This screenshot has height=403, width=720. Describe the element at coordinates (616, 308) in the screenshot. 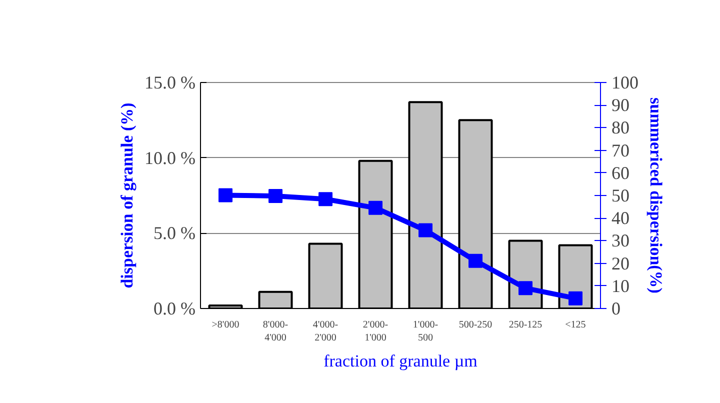

I see `y2-tick-label: 0` at that location.